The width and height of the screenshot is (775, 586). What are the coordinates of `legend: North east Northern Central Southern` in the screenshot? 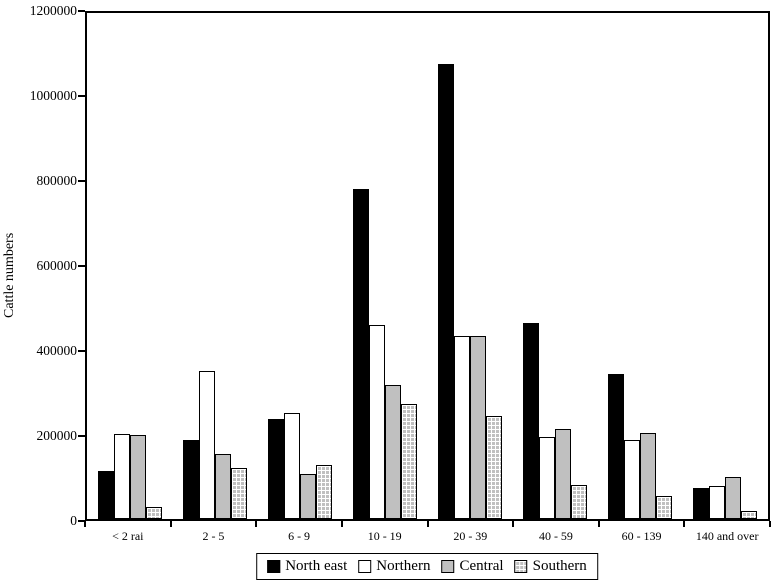 It's located at (427, 566).